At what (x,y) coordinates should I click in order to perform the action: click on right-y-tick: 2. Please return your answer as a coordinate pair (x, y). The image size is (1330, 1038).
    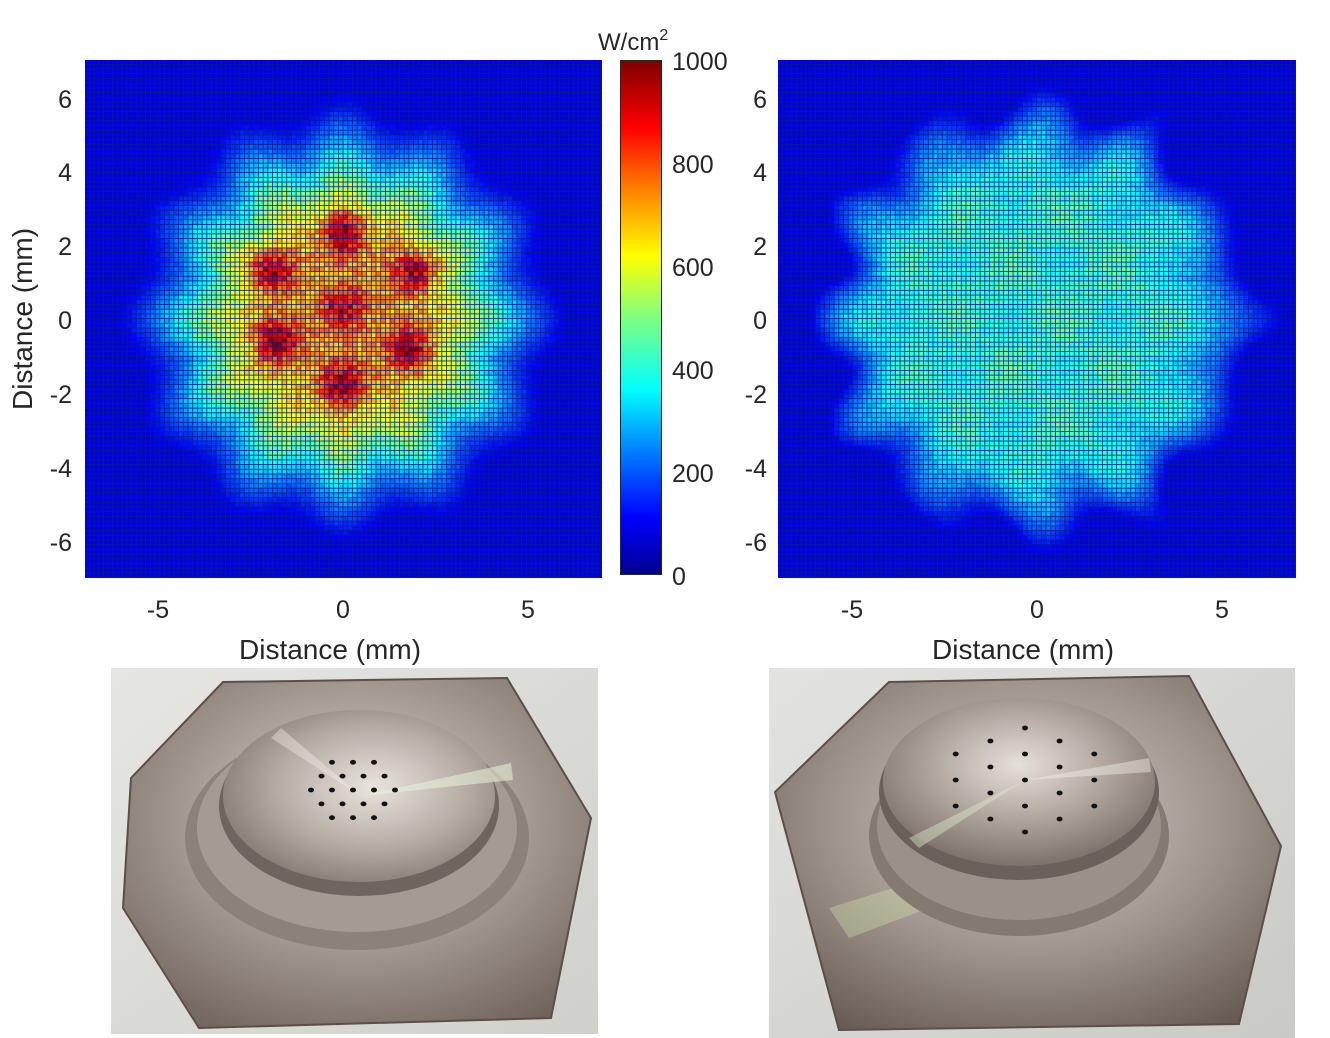
    Looking at the image, I should click on (760, 247).